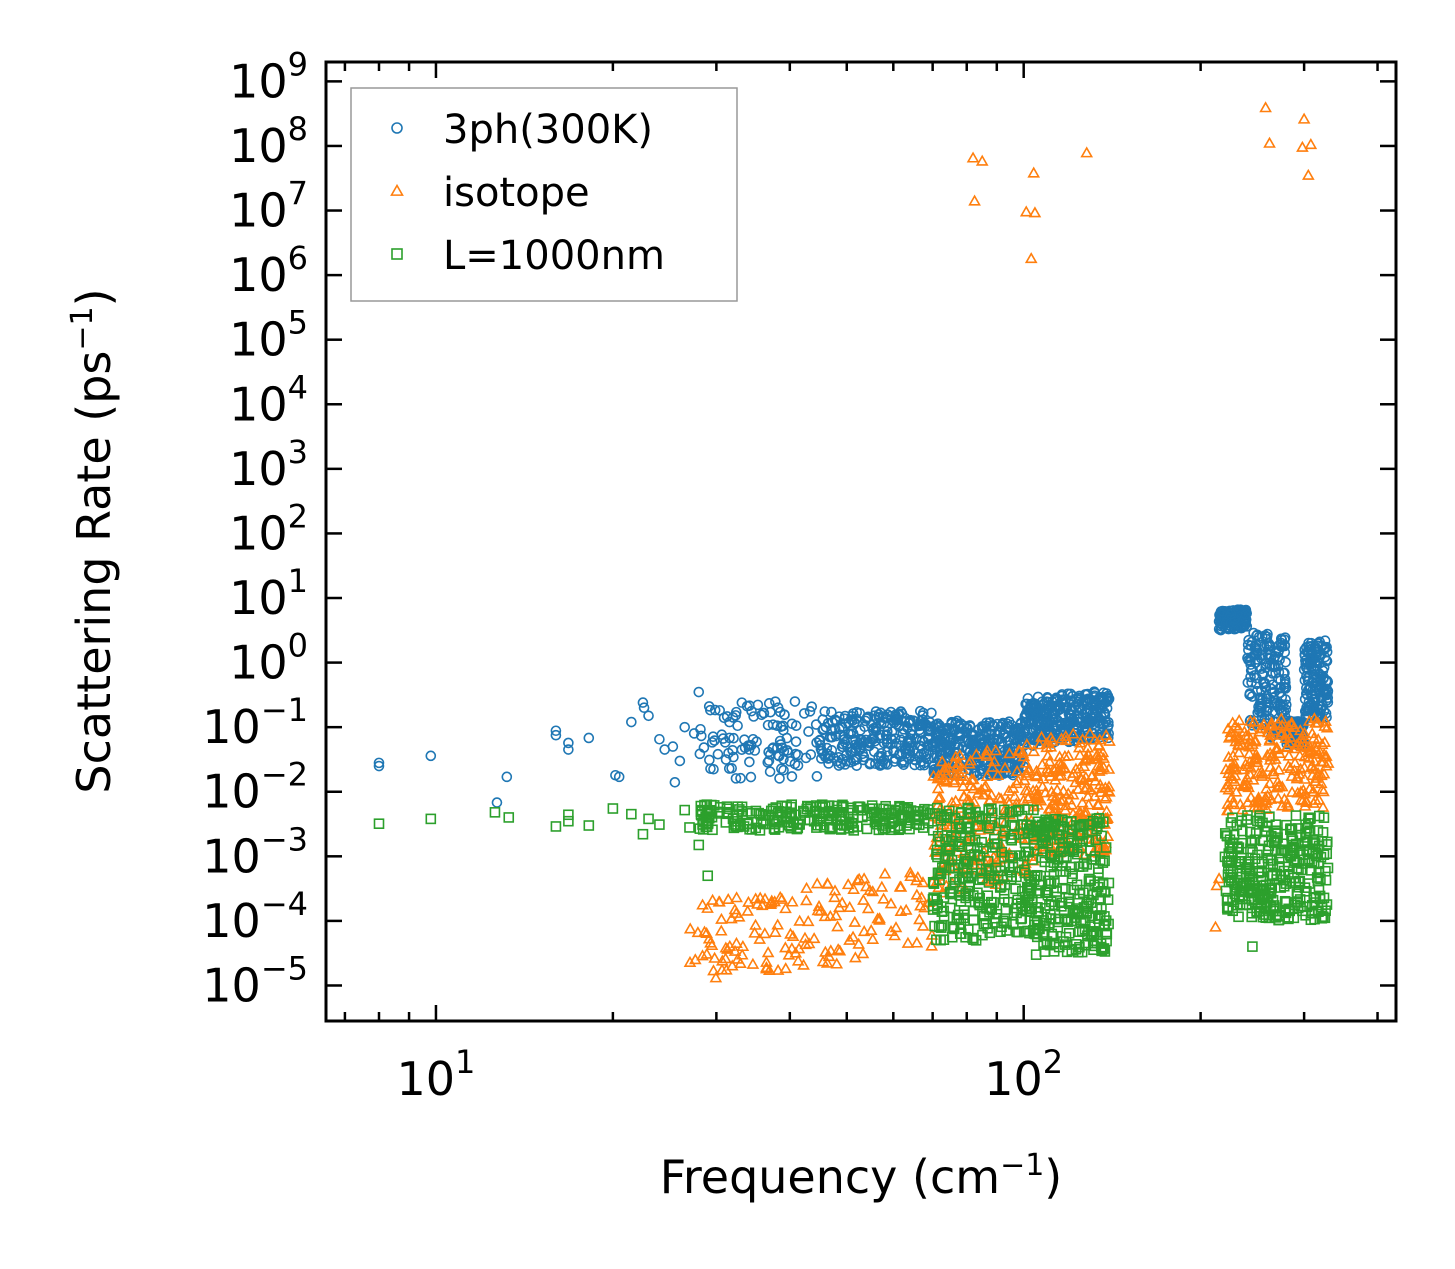 Image resolution: width=1455 pixels, height=1269 pixels. I want to click on y-tick-label: 10³, so click(268, 464).